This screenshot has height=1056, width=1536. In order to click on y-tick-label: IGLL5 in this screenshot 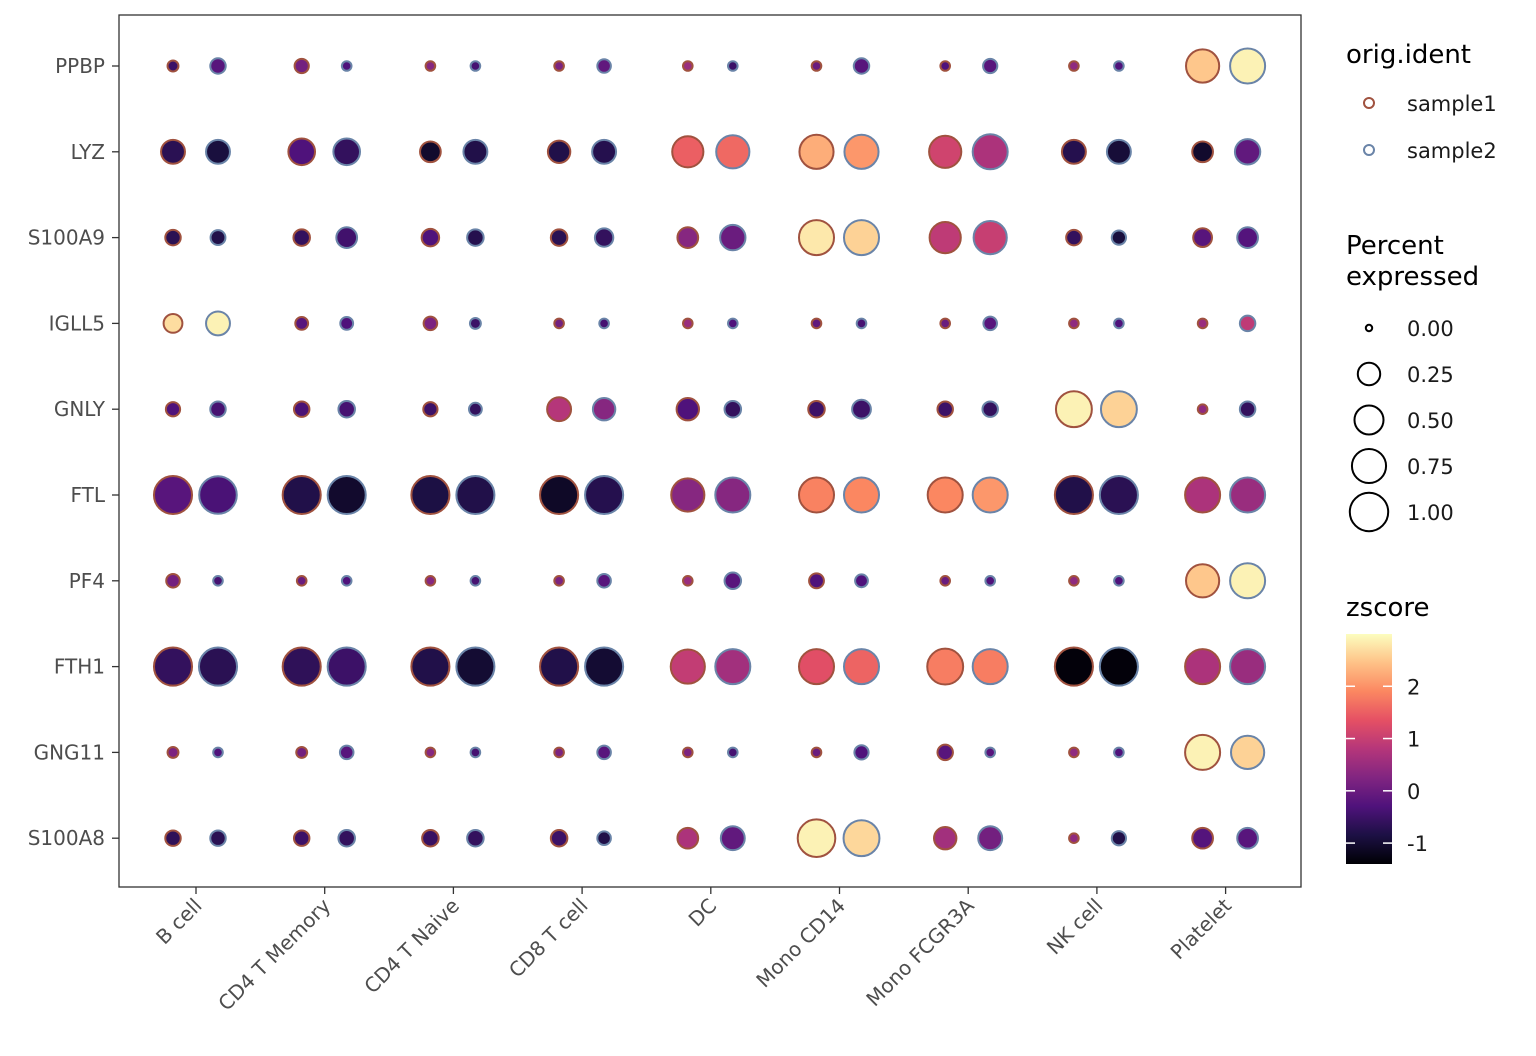, I will do `click(77, 323)`.